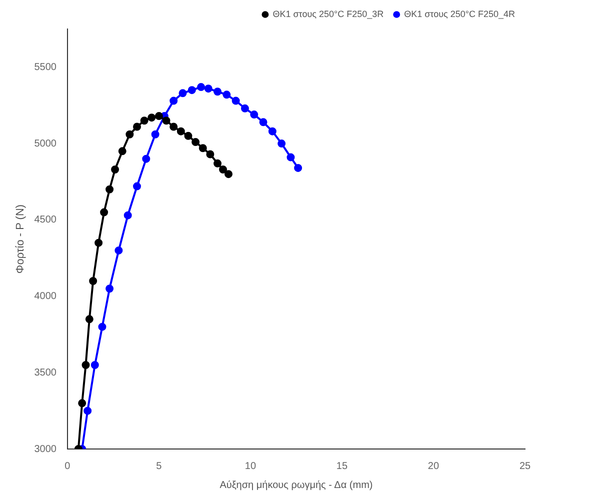 The width and height of the screenshot is (605, 495). I want to click on y-tick-label: 4000, so click(45, 296).